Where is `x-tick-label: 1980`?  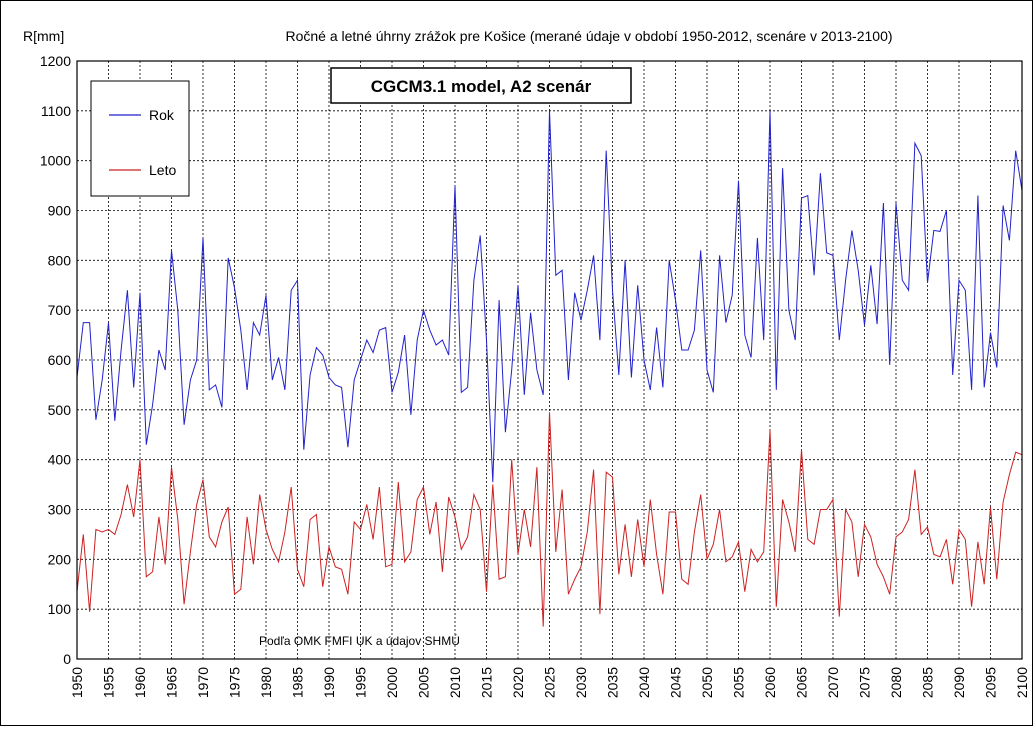
x-tick-label: 1980 is located at coordinates (266, 682).